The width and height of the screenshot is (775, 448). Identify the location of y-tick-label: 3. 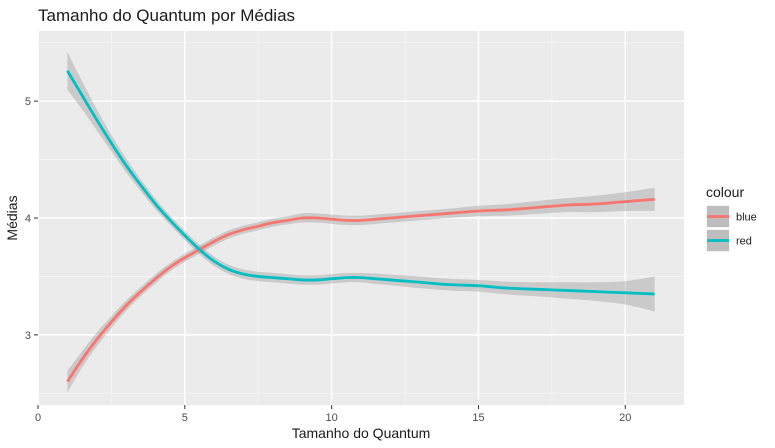
(28, 336).